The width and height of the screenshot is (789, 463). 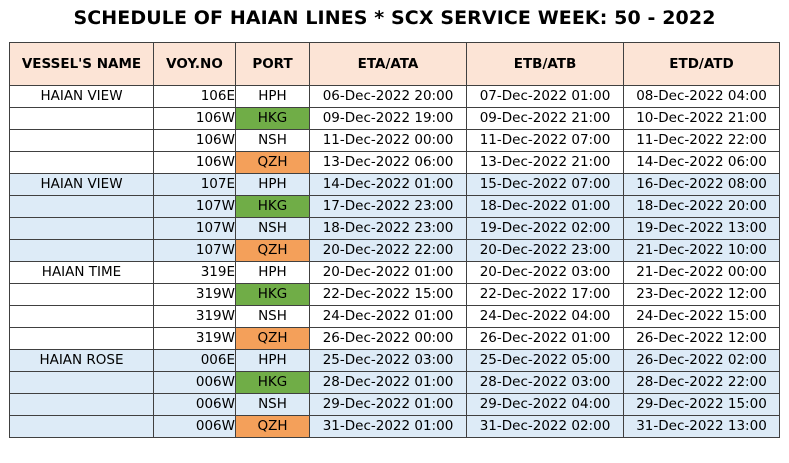 What do you see at coordinates (81, 64) in the screenshot?
I see `column-header-vessel: VESSEL'S NAME` at bounding box center [81, 64].